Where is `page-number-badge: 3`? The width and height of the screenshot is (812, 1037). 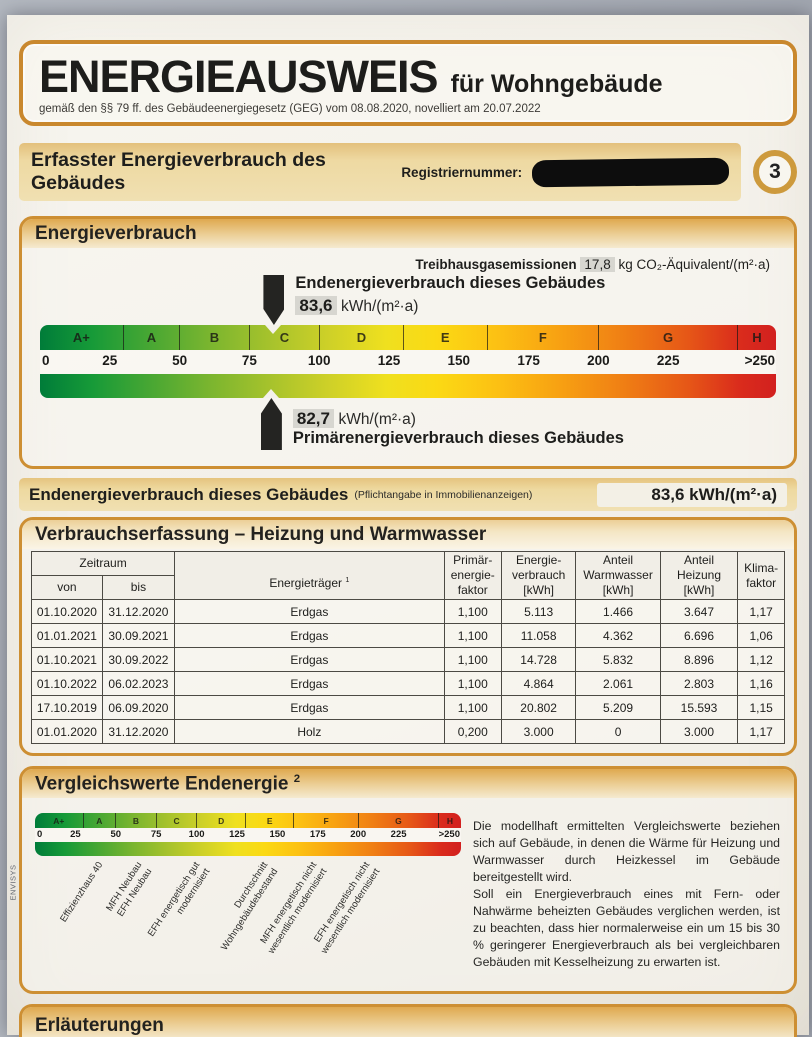 page-number-badge: 3 is located at coordinates (775, 172).